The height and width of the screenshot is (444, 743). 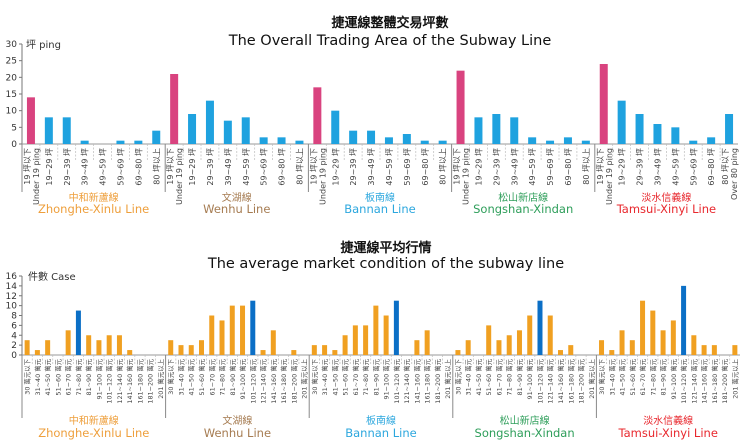 What do you see at coordinates (12, 45) in the screenshot?
I see `y-tick-label: 30` at bounding box center [12, 45].